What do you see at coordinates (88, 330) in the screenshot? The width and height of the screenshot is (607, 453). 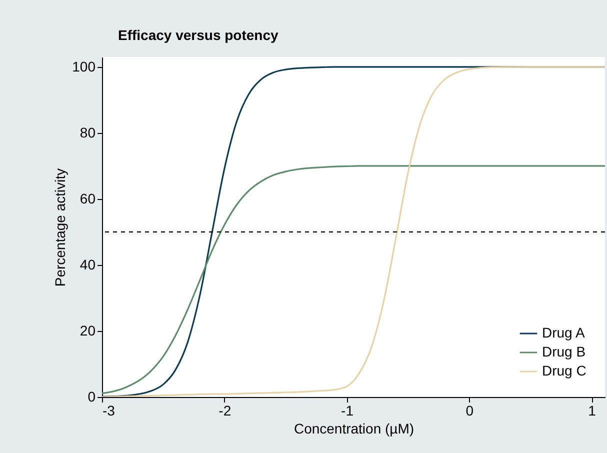 I see `y-tick-label: 20` at bounding box center [88, 330].